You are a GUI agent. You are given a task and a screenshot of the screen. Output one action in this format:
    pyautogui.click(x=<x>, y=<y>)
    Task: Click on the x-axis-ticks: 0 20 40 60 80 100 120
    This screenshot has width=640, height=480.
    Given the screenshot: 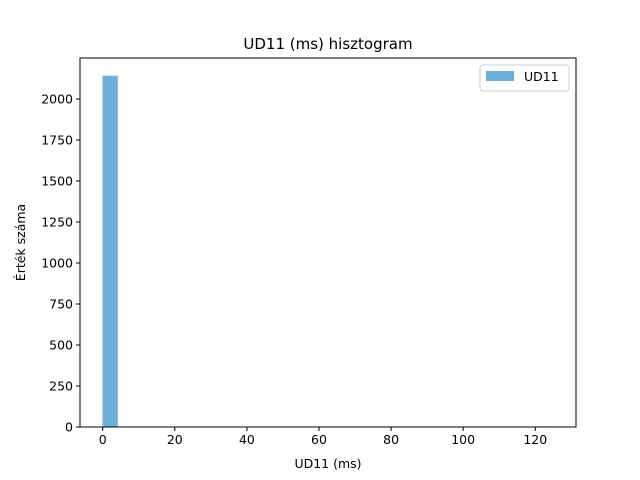 What is the action you would take?
    pyautogui.click(x=323, y=437)
    